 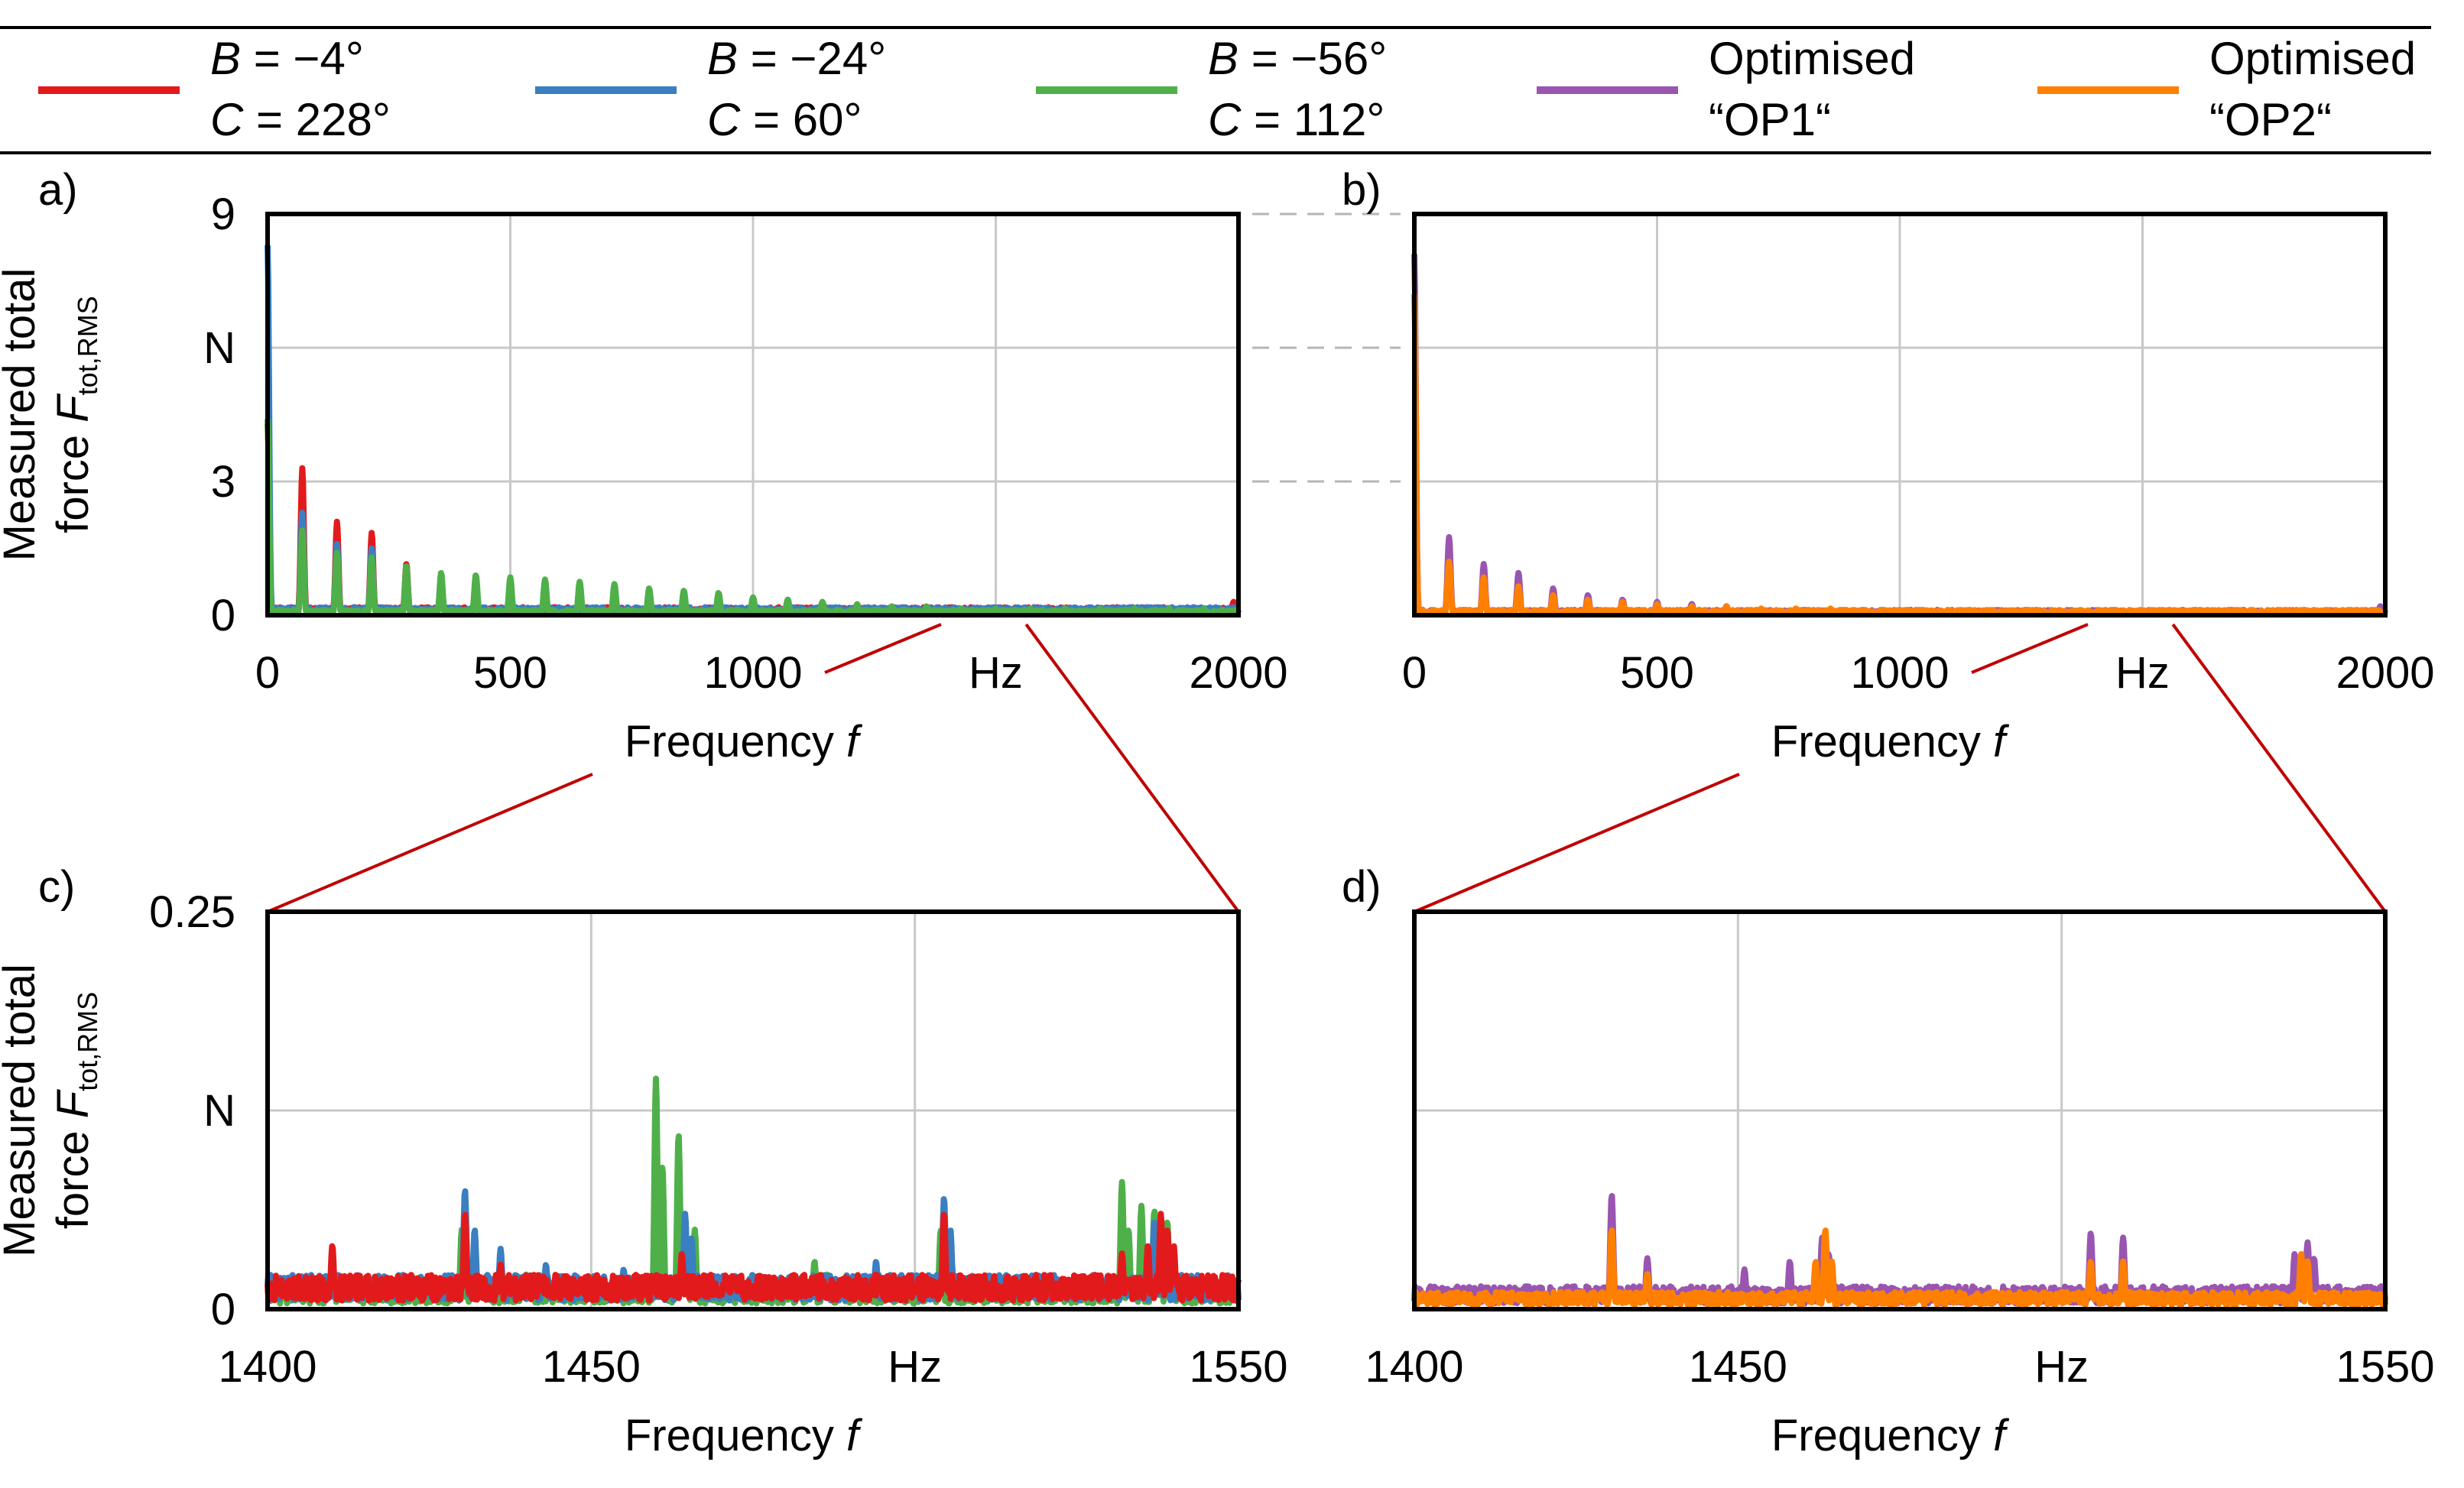 What do you see at coordinates (1326, 347) in the screenshot?
I see `shared-axis-guides` at bounding box center [1326, 347].